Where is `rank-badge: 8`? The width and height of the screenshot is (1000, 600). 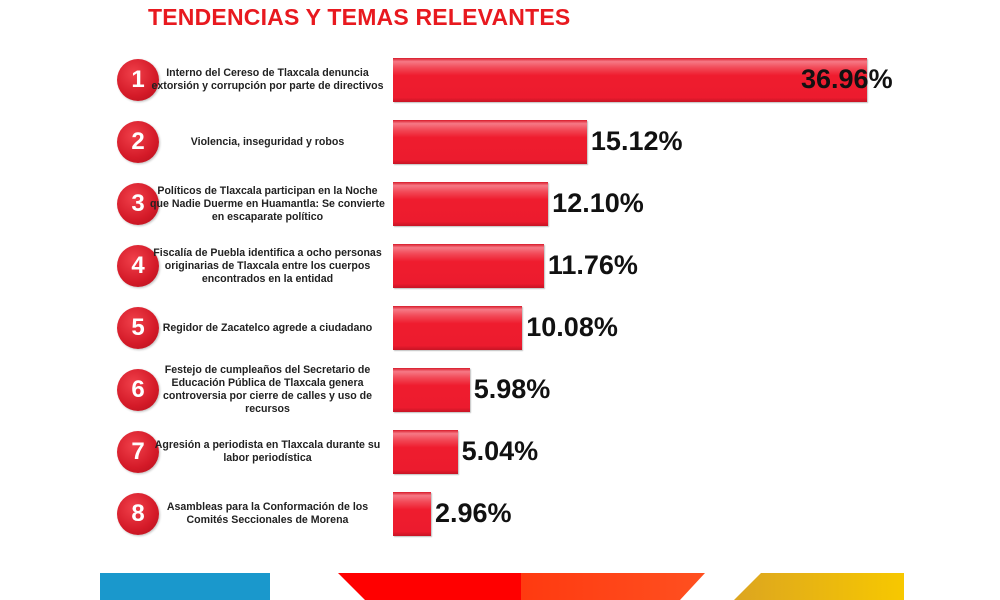 rank-badge: 8 is located at coordinates (138, 514).